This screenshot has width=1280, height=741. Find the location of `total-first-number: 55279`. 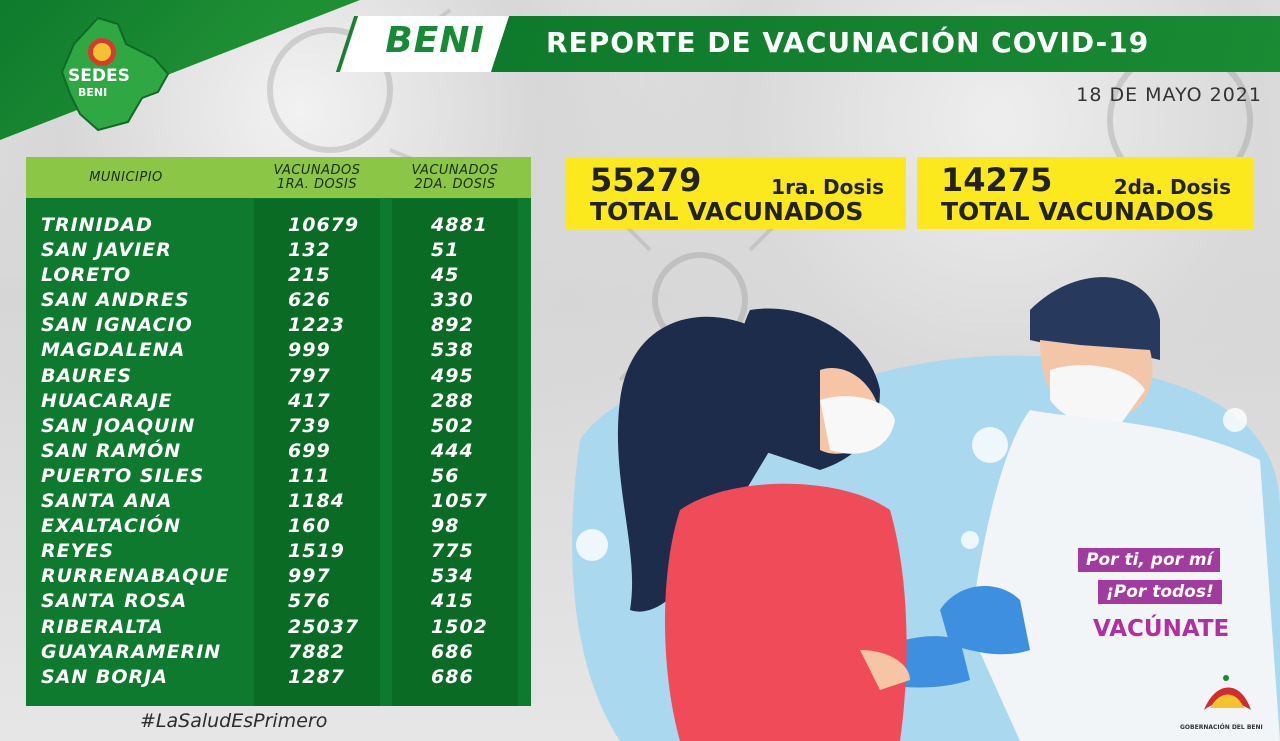

total-first-number: 55279 is located at coordinates (646, 180).